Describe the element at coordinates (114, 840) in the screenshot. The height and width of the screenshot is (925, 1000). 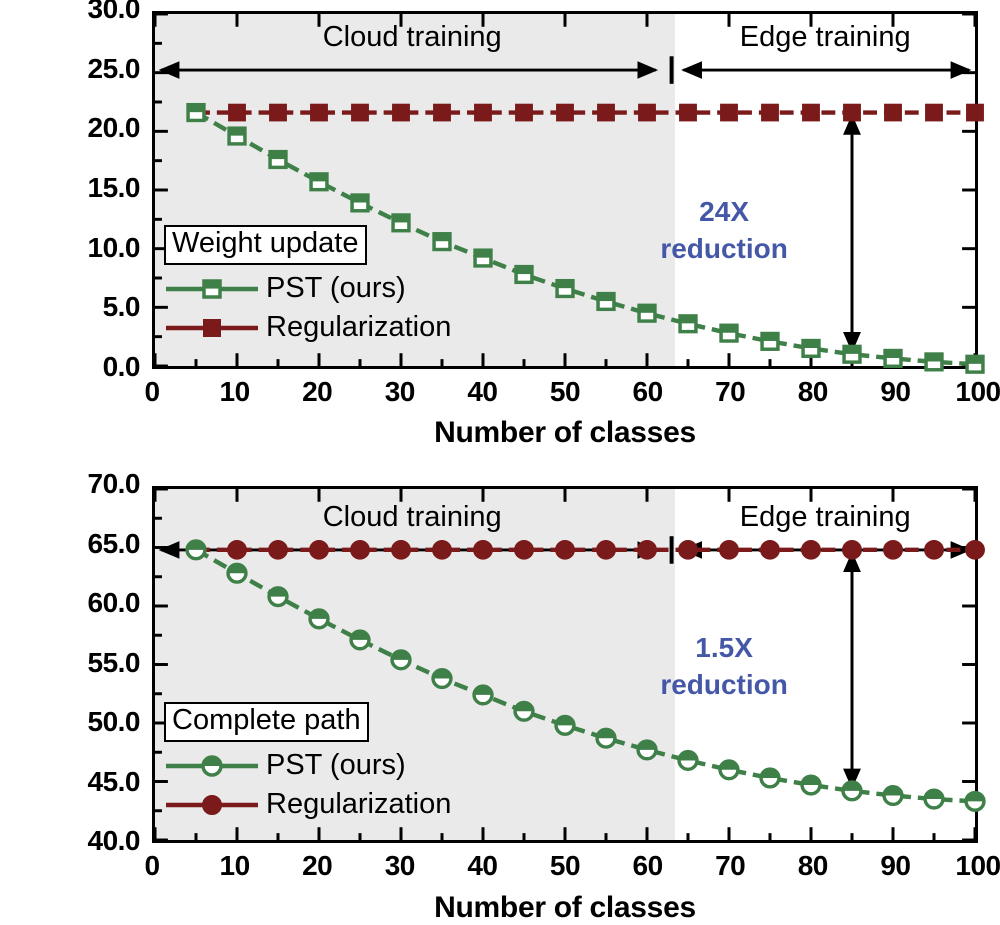
I see `y-tick-label: 40.0` at that location.